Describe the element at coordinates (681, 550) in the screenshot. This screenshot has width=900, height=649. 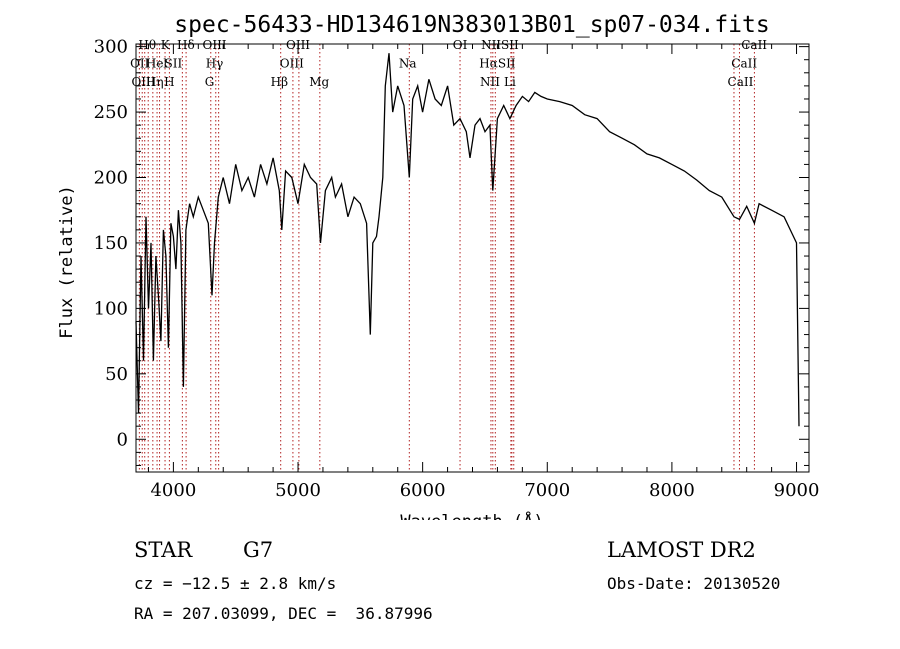
I see `survey-name: LAMOST DR2` at that location.